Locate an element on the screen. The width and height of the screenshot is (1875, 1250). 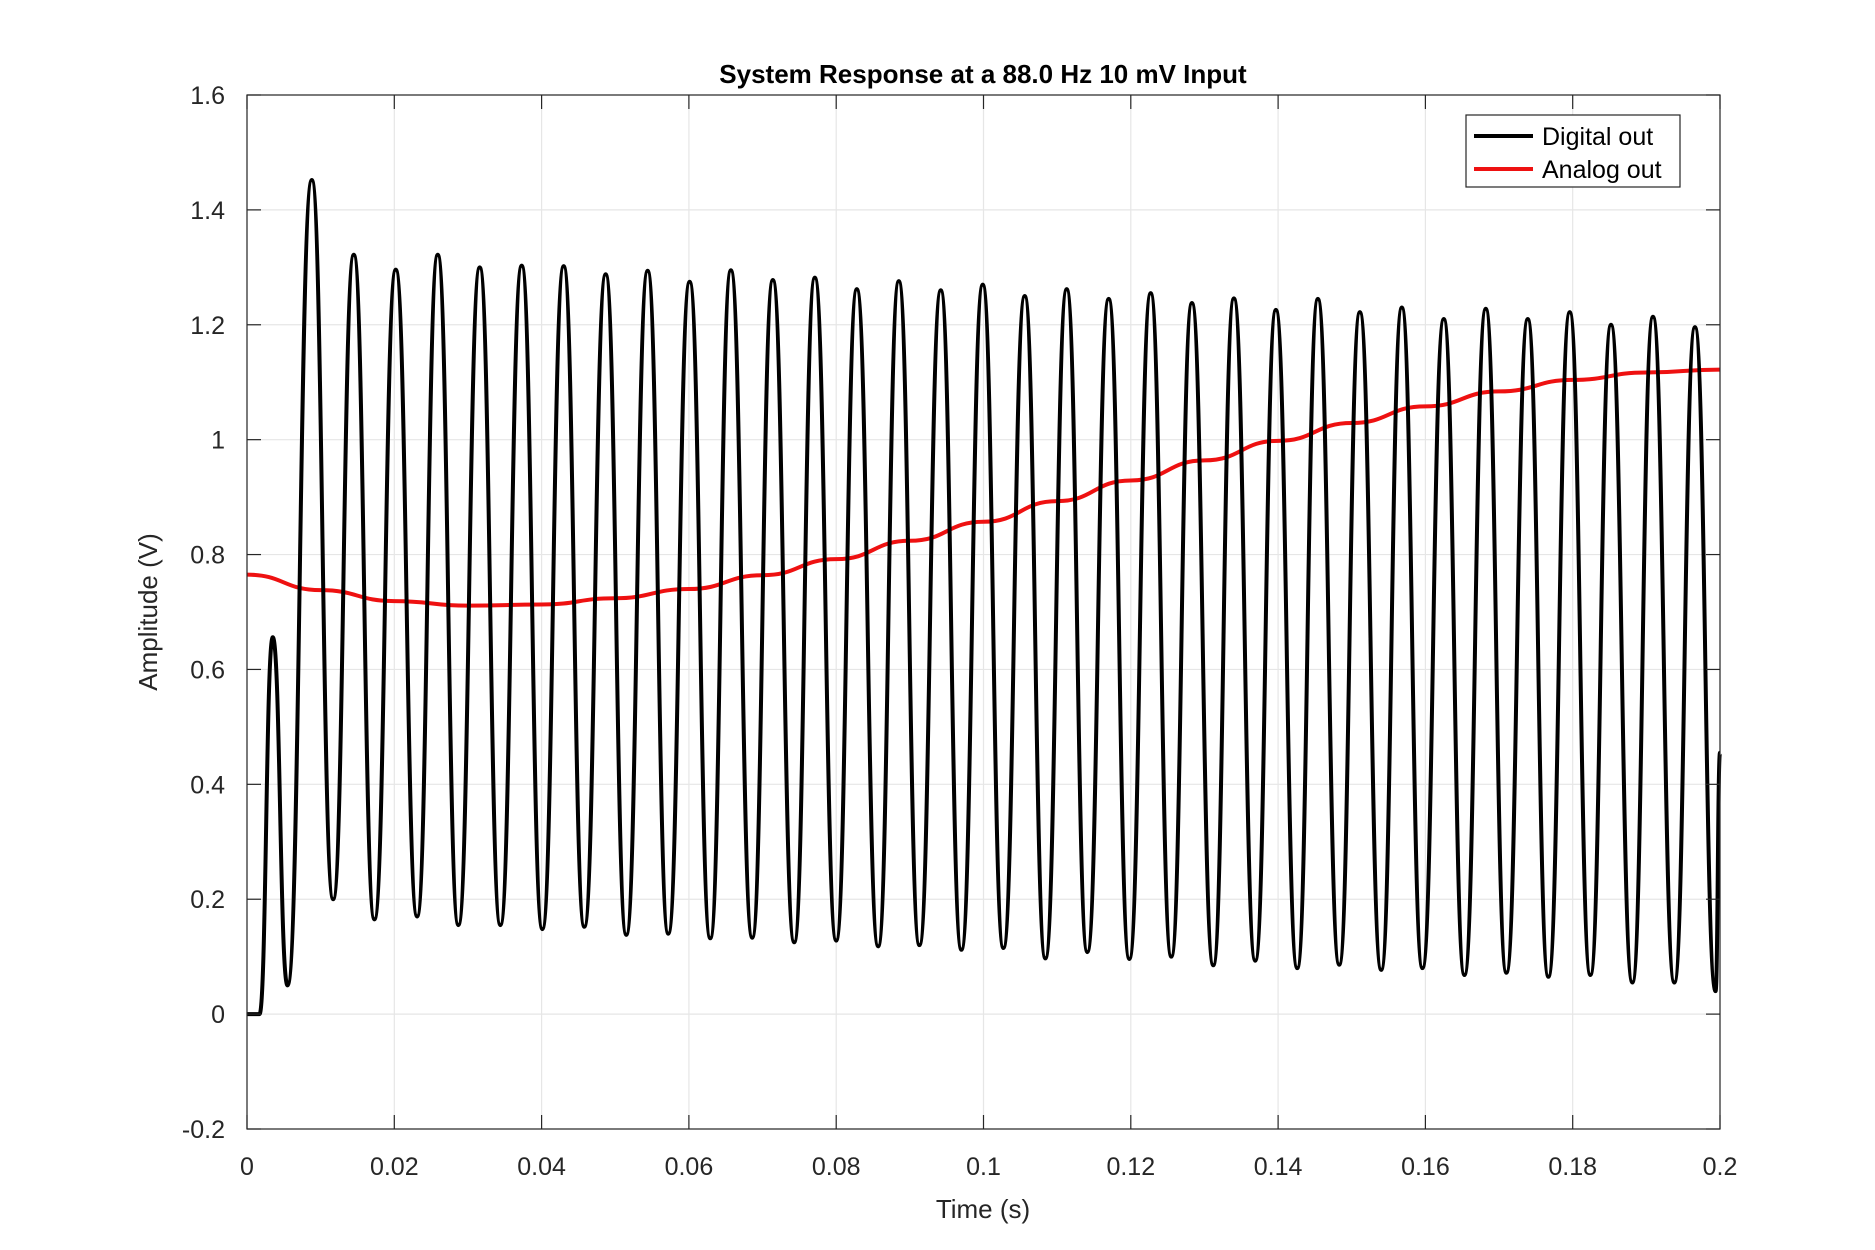
x-tick-label: 0.08 is located at coordinates (836, 1167).